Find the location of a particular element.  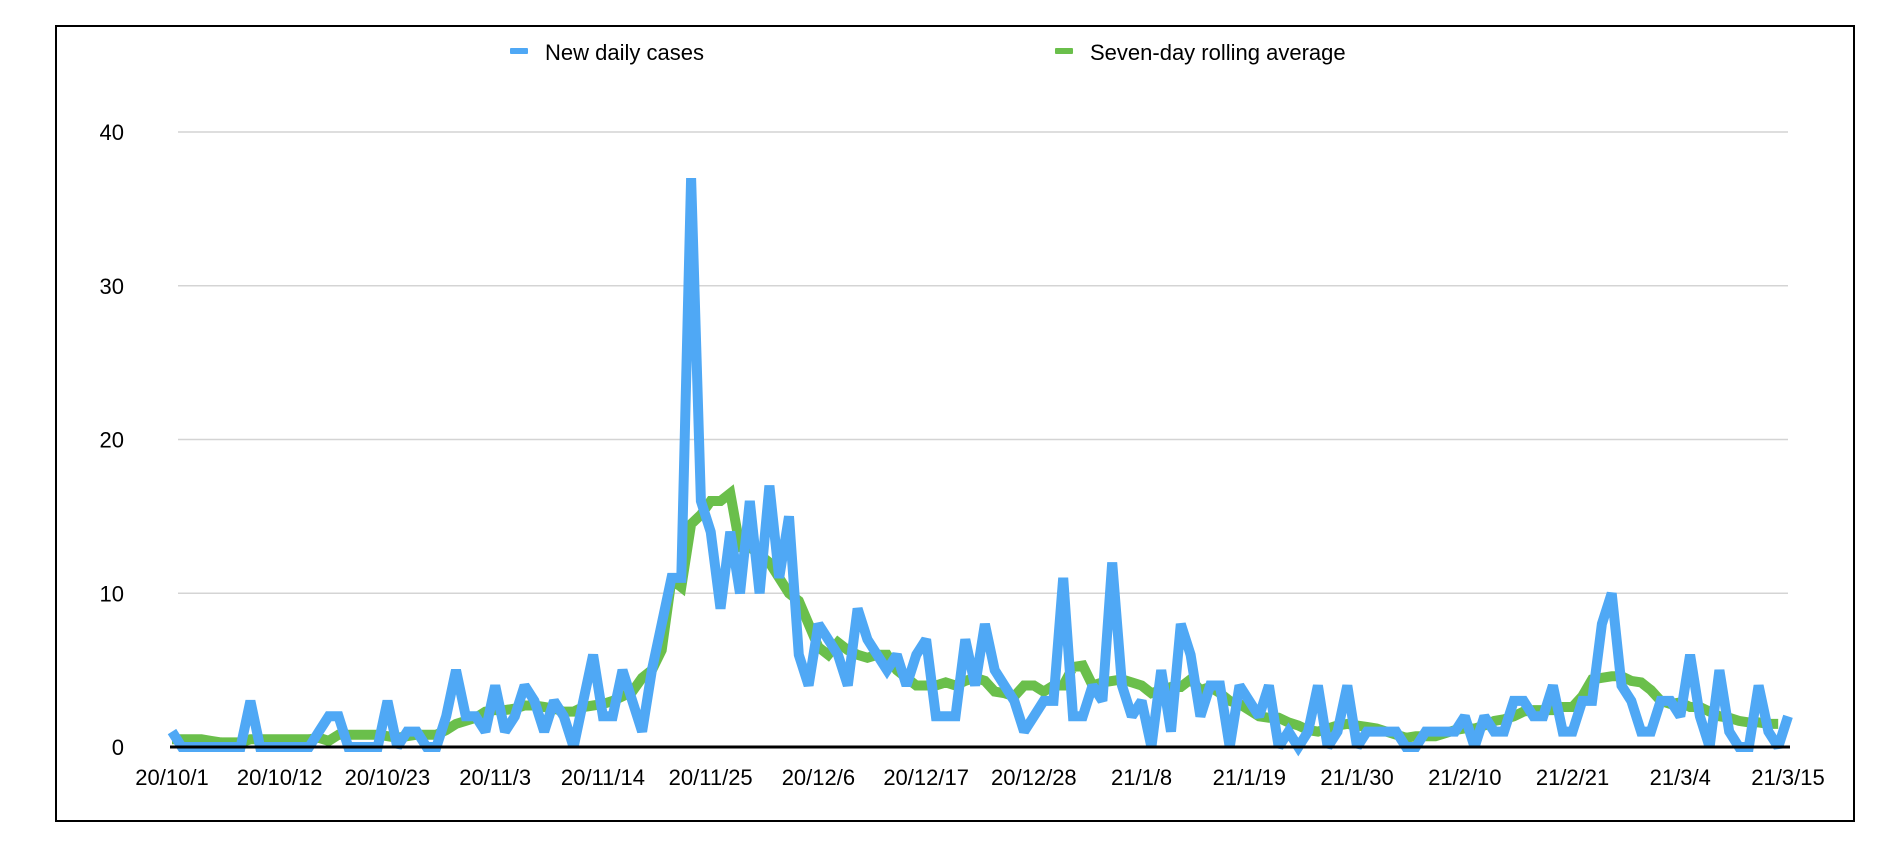

legend-item-new-daily-cases: New daily cases is located at coordinates (607, 52).